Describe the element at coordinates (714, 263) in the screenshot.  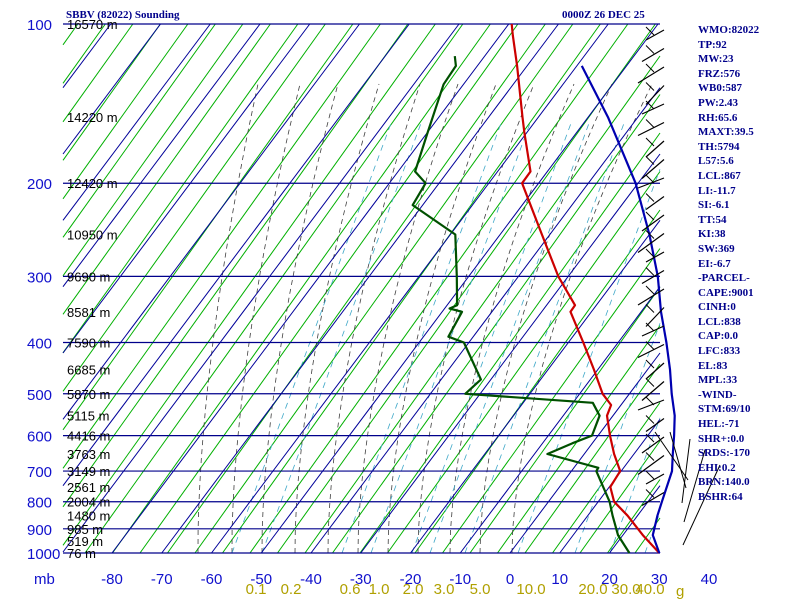
I see `index-item: EI:-6.7` at that location.